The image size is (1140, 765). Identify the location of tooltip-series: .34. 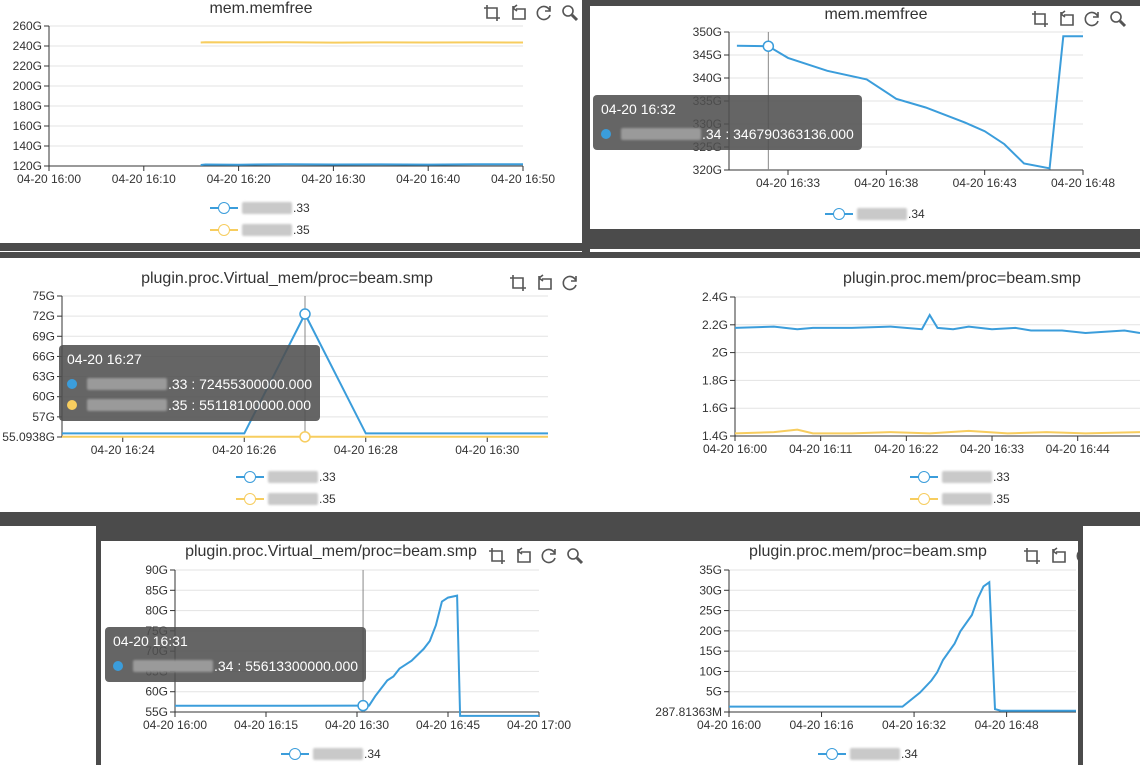
(712, 133).